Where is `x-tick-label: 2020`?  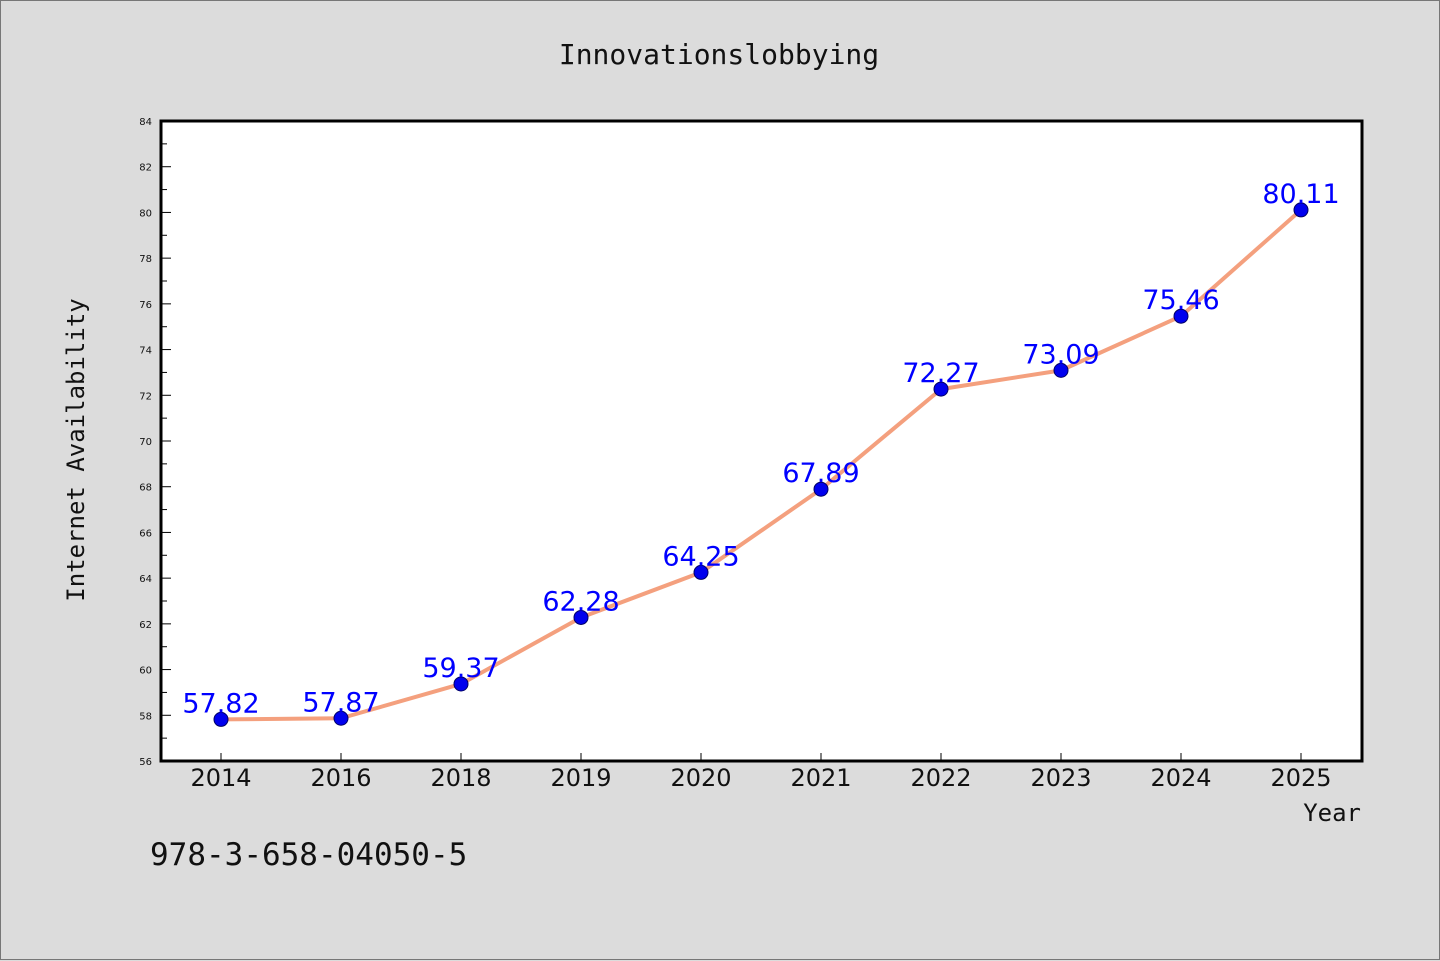
x-tick-label: 2020 is located at coordinates (700, 778).